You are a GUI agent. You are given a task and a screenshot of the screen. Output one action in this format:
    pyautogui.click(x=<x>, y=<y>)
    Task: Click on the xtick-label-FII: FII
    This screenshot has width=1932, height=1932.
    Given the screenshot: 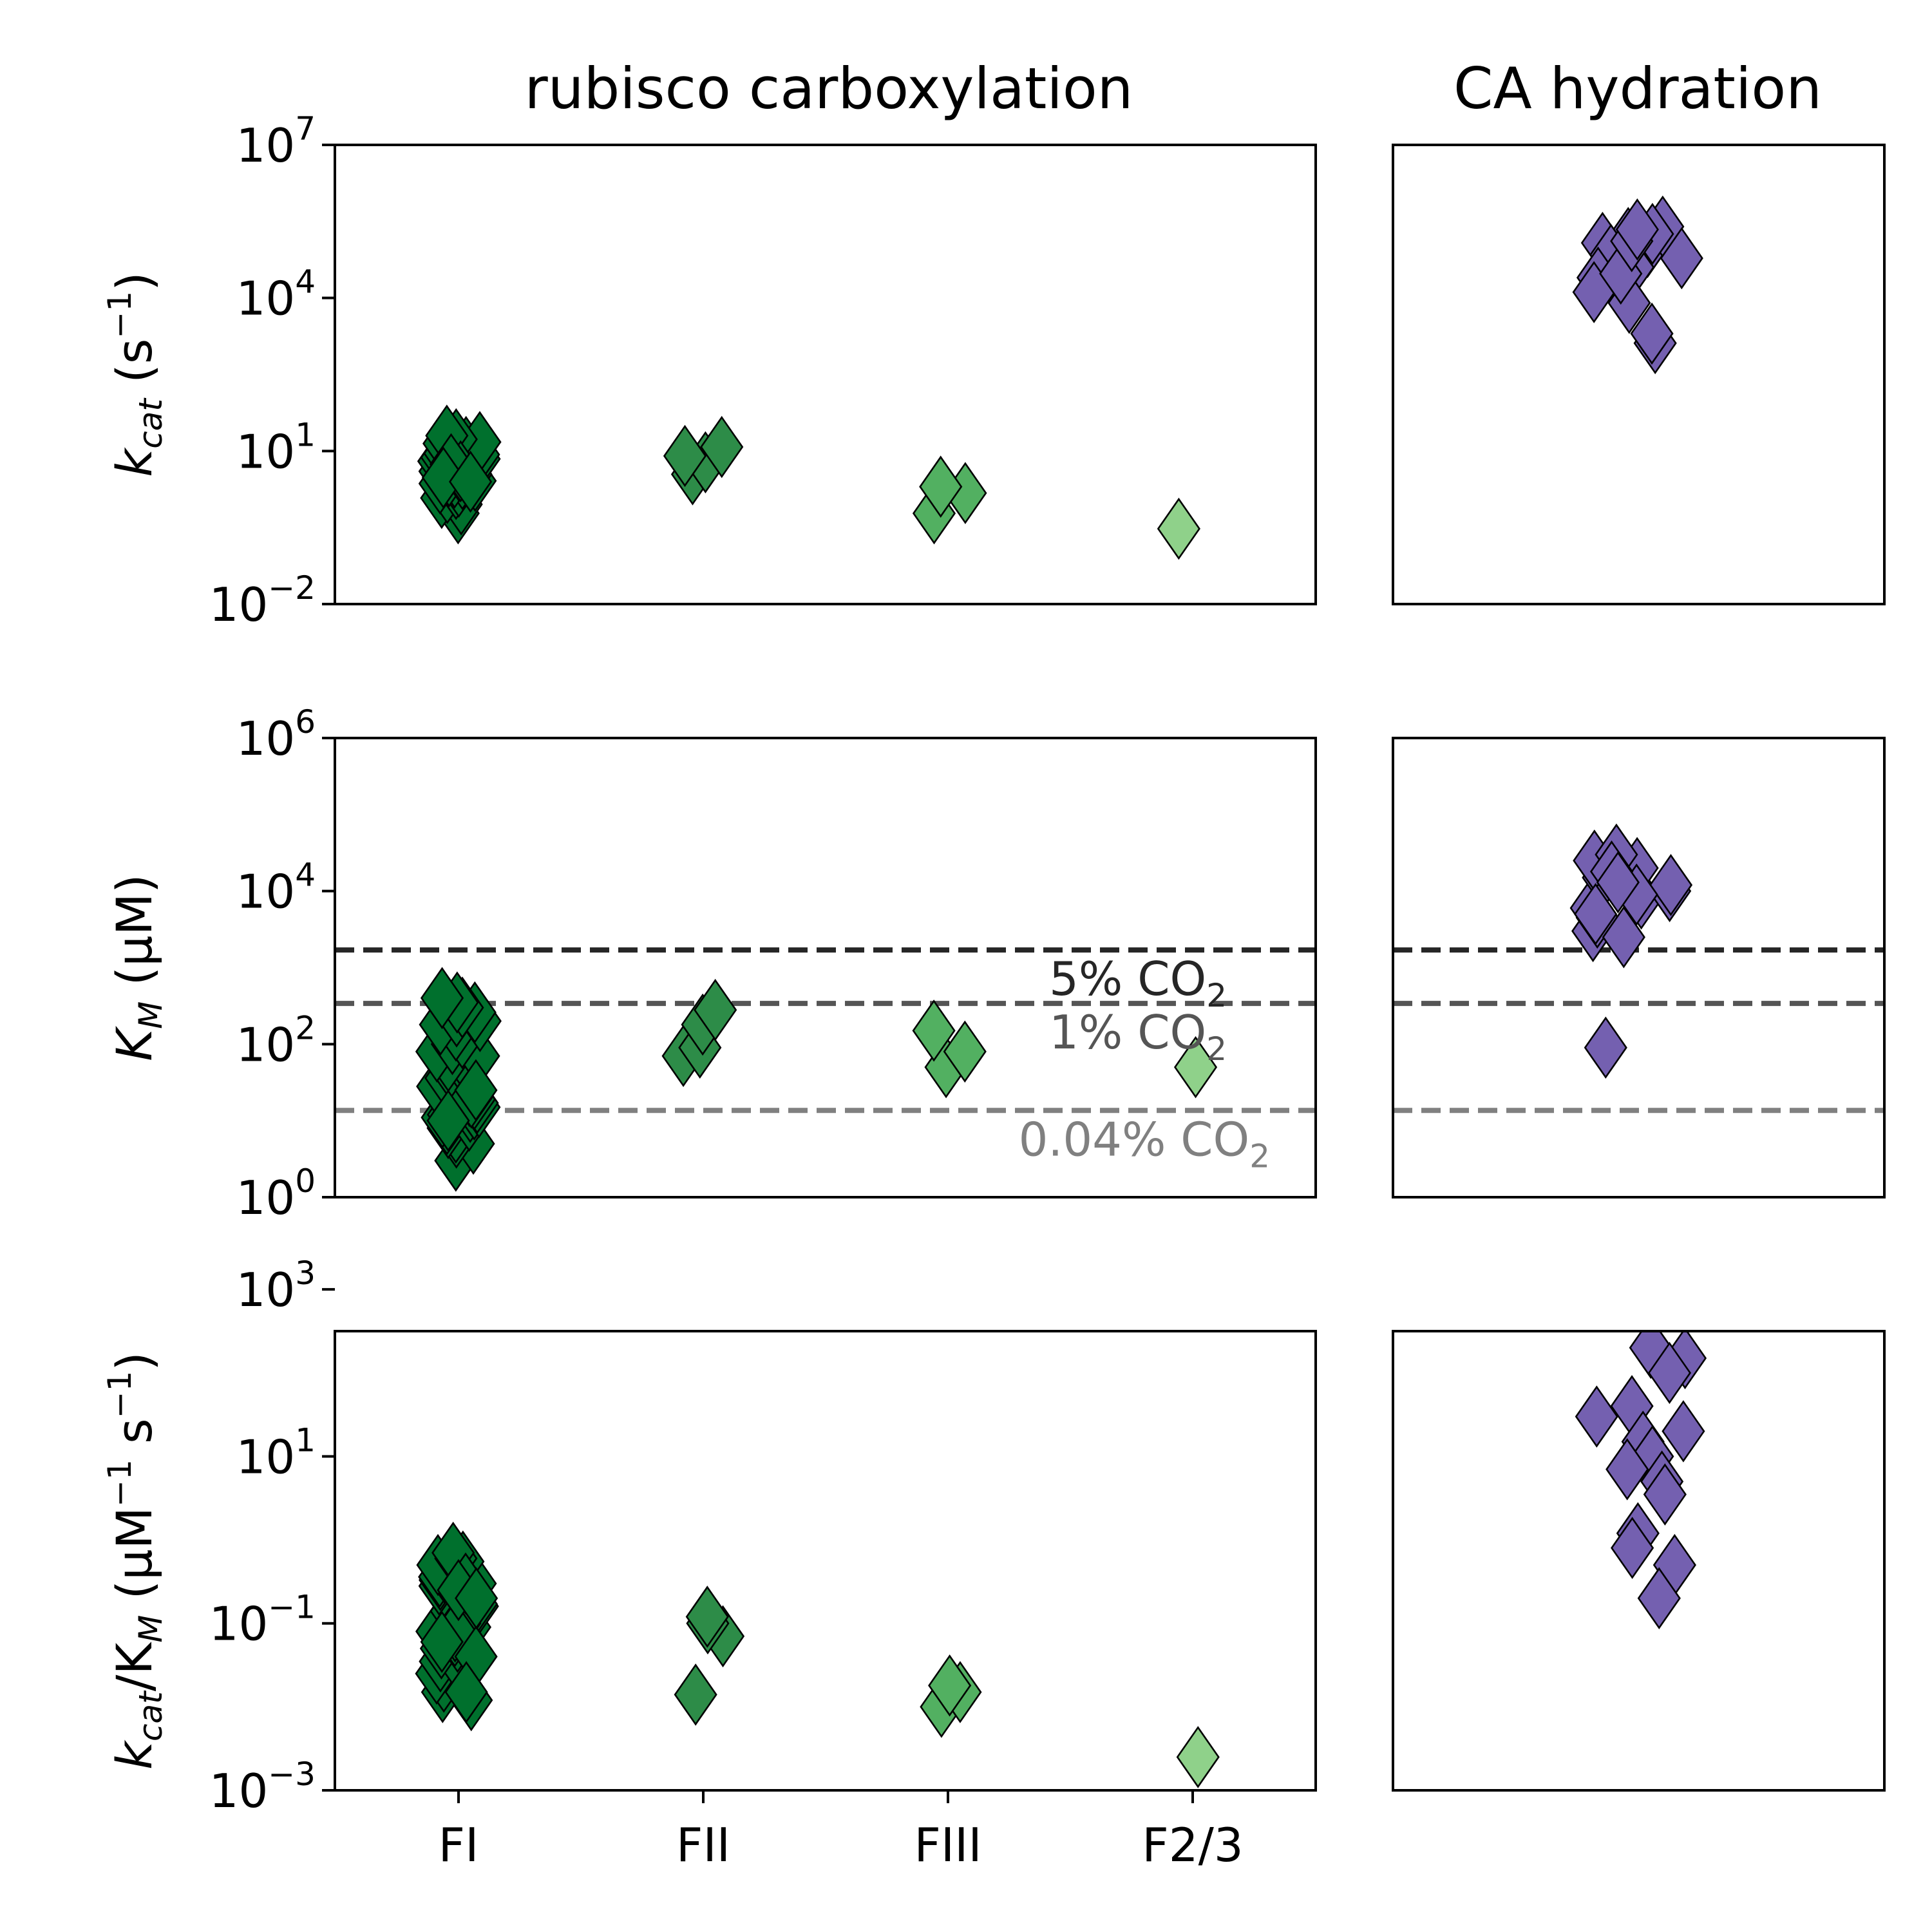 What is the action you would take?
    pyautogui.click(x=703, y=1845)
    